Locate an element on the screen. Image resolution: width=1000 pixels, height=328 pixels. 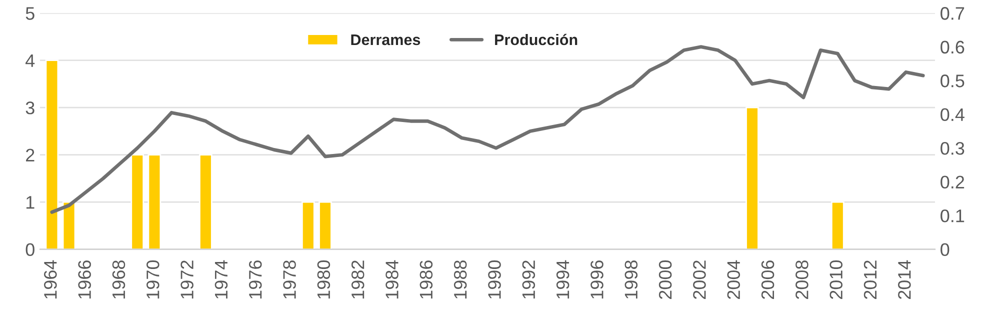
x-tick-label: 2002 is located at coordinates (699, 279).